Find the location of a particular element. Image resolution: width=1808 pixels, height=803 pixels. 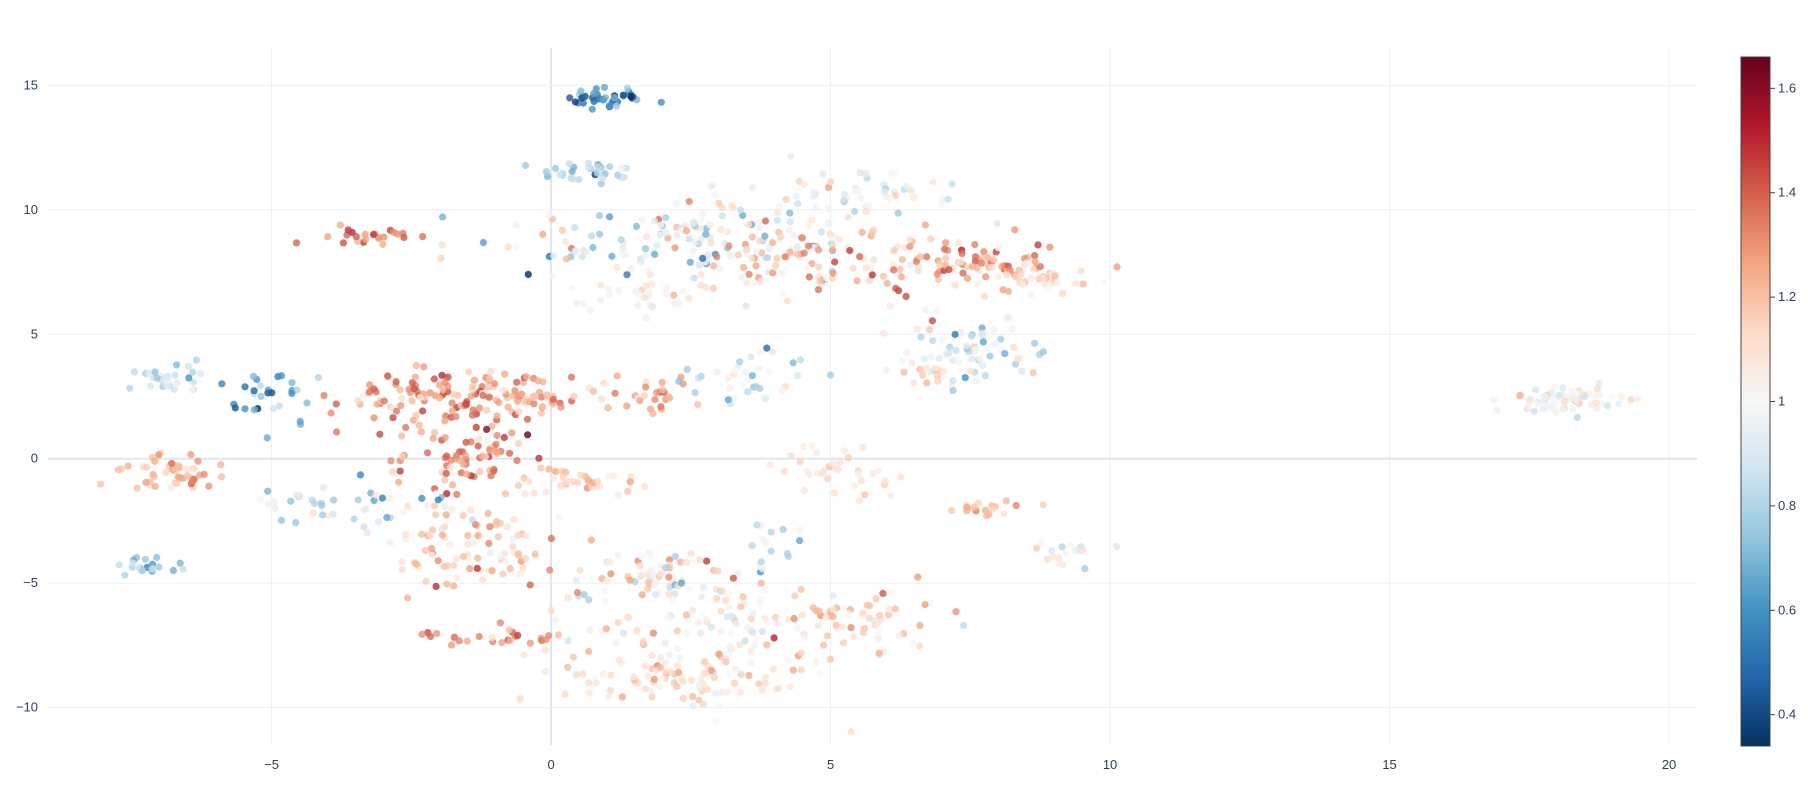

y-tick-label: −10 is located at coordinates (27, 707).